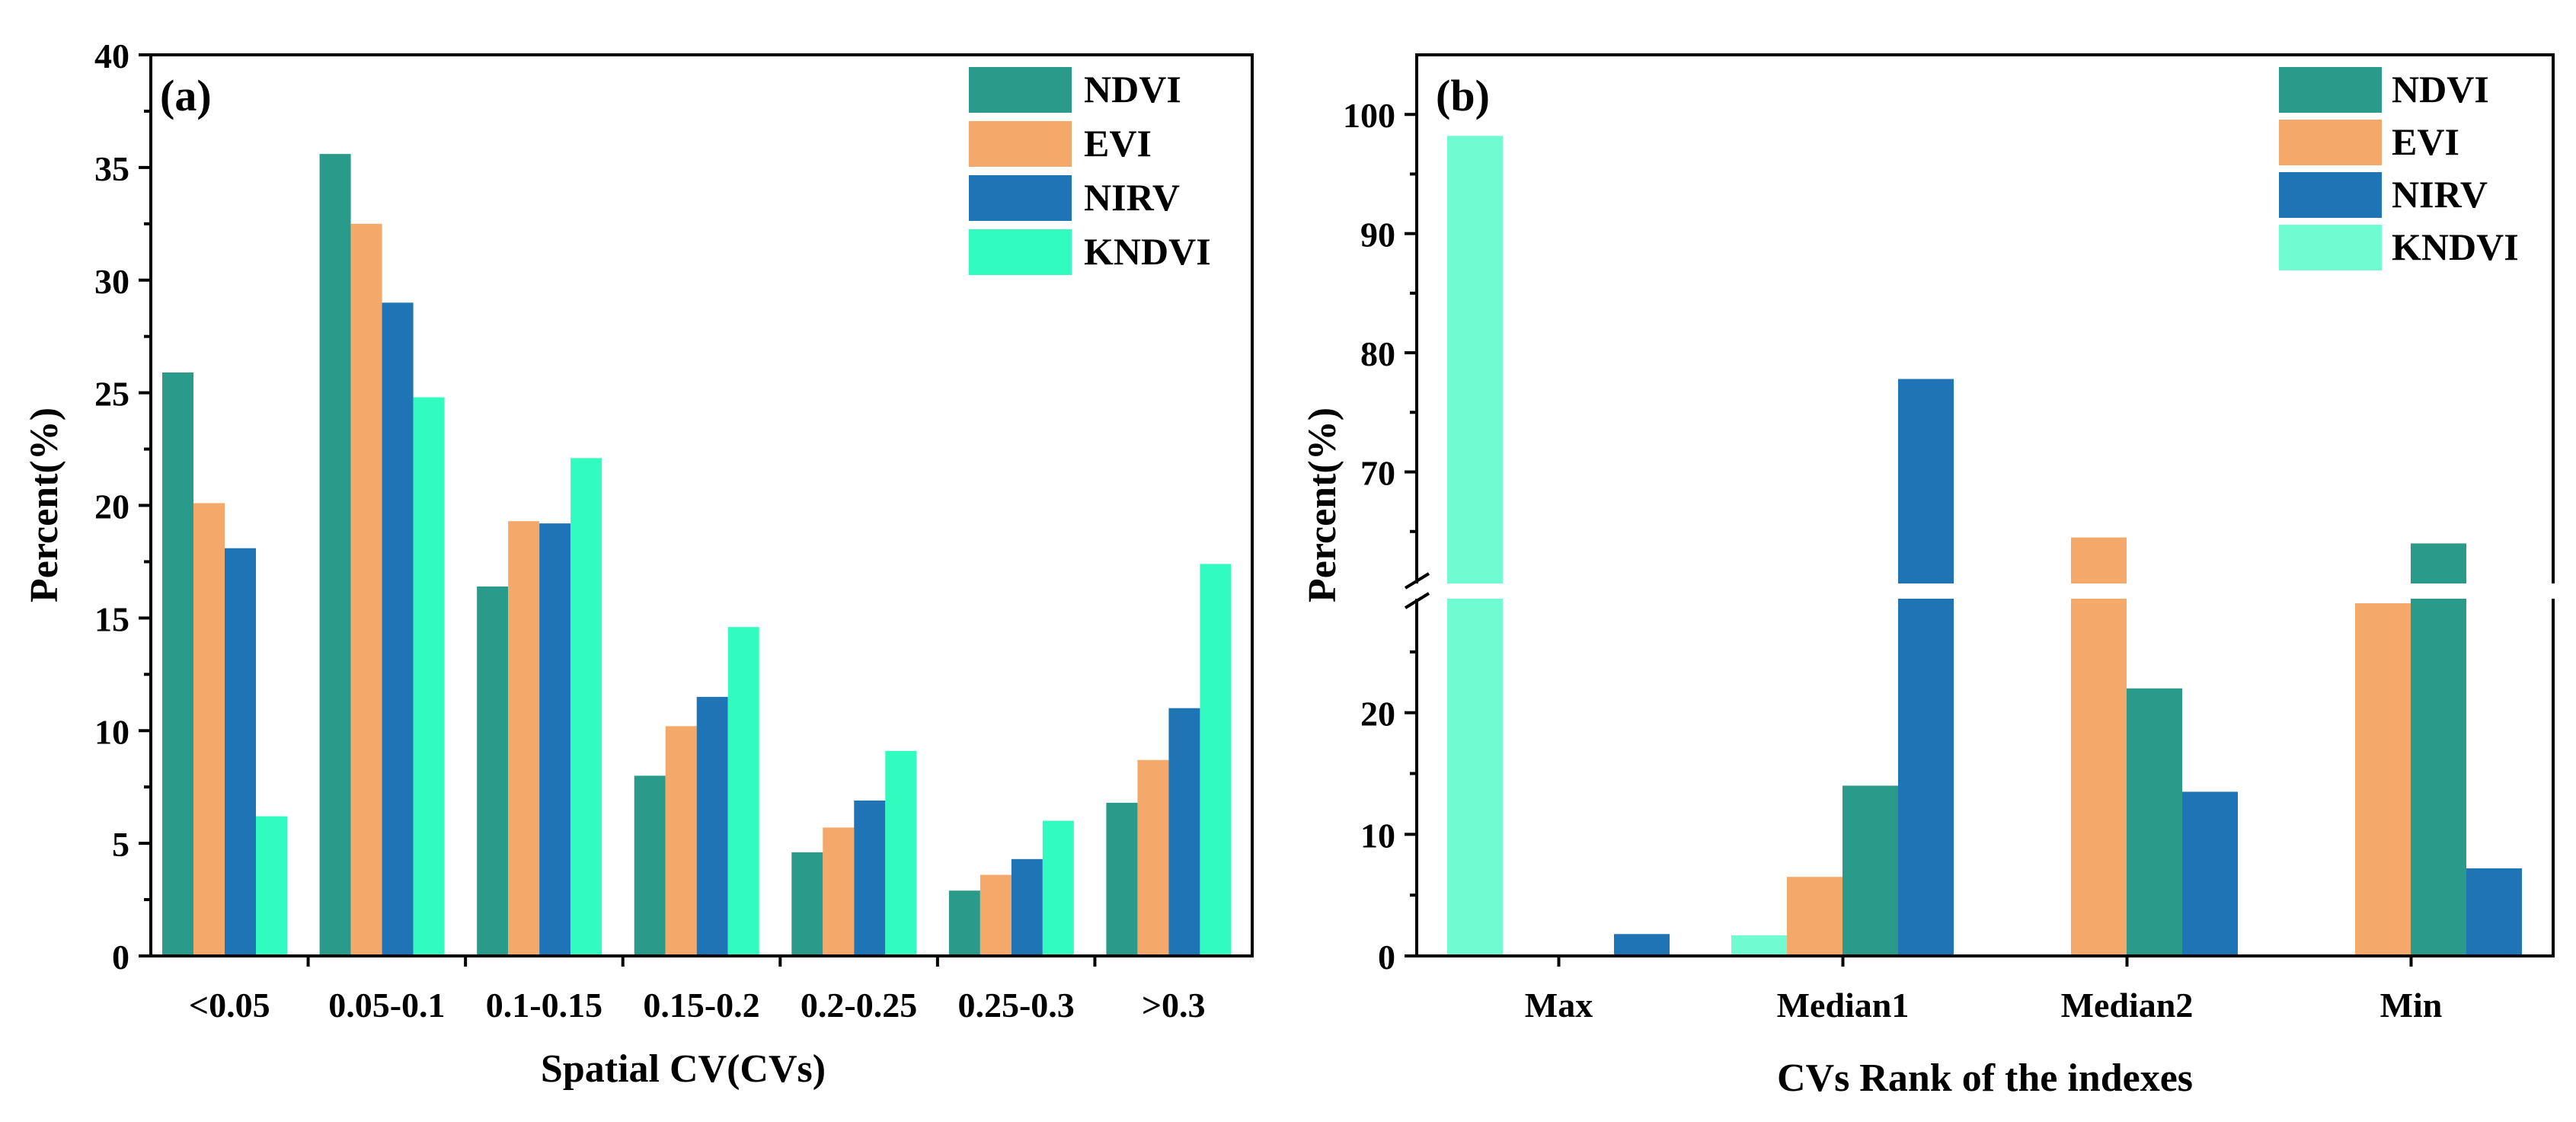  What do you see at coordinates (112, 394) in the screenshot?
I see `a-ytick-label: 25` at bounding box center [112, 394].